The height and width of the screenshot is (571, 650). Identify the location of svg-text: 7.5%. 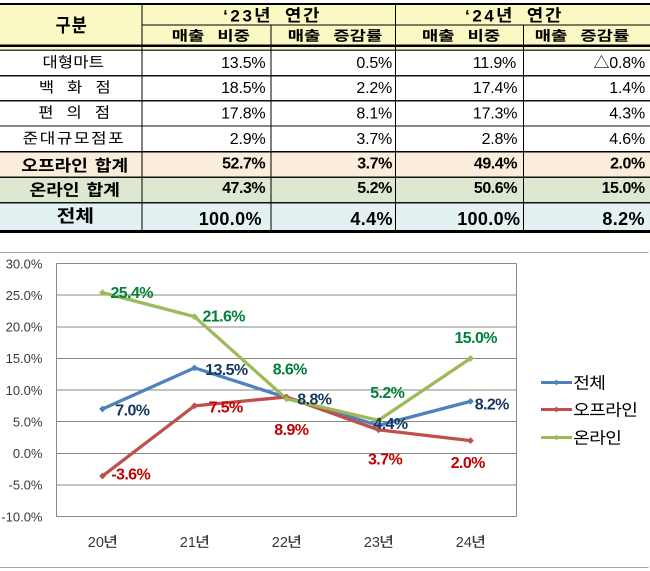
(226, 408).